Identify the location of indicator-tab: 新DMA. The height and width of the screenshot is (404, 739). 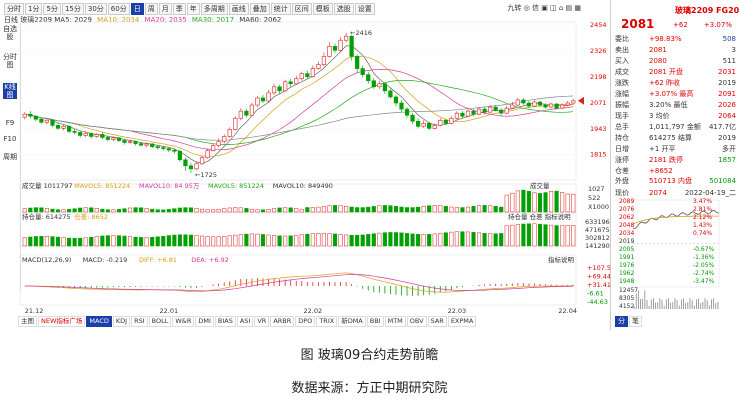
(352, 321).